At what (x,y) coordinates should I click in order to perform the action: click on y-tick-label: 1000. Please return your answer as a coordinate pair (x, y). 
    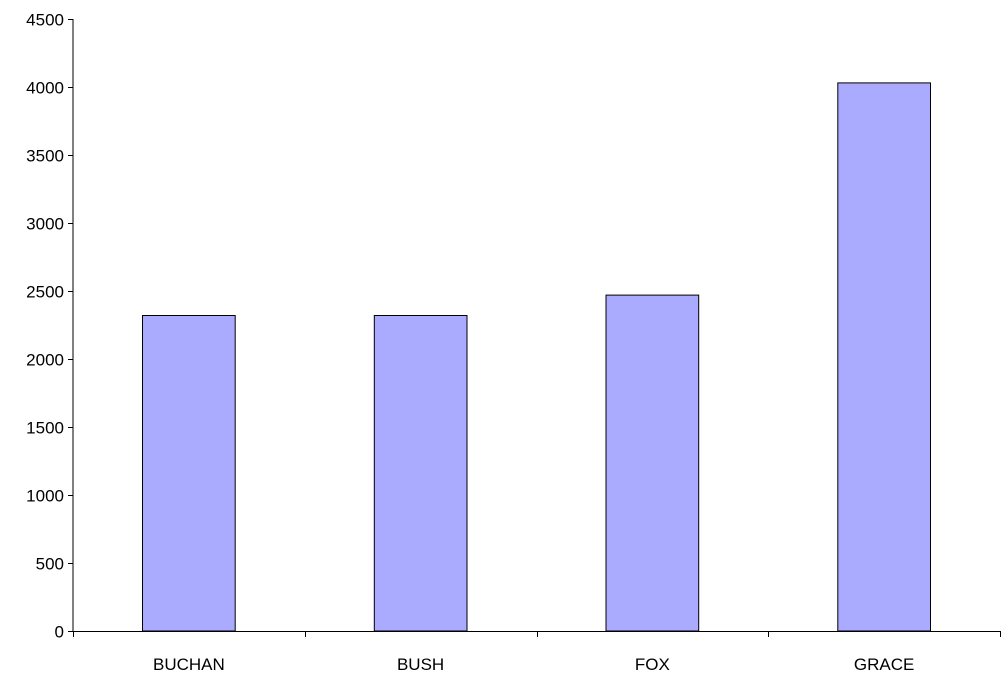
    Looking at the image, I should click on (45, 496).